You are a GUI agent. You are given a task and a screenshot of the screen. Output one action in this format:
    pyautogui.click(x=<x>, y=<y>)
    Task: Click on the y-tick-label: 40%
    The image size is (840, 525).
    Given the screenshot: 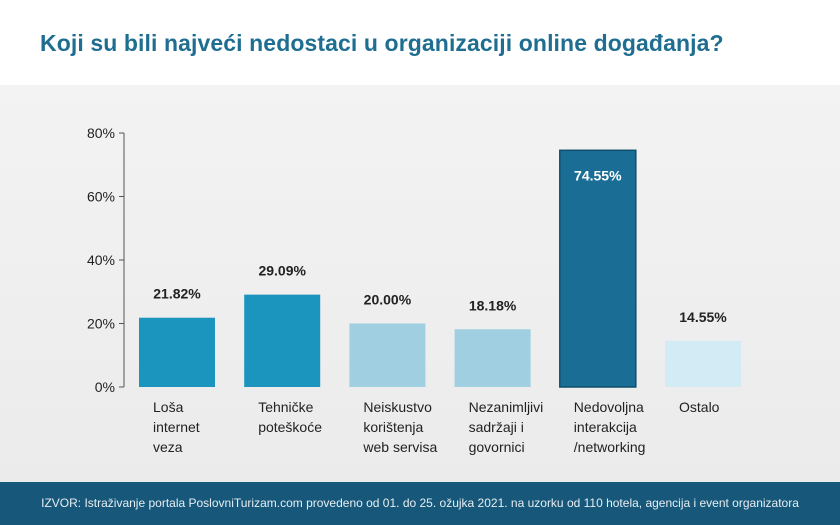 What is the action you would take?
    pyautogui.click(x=101, y=260)
    